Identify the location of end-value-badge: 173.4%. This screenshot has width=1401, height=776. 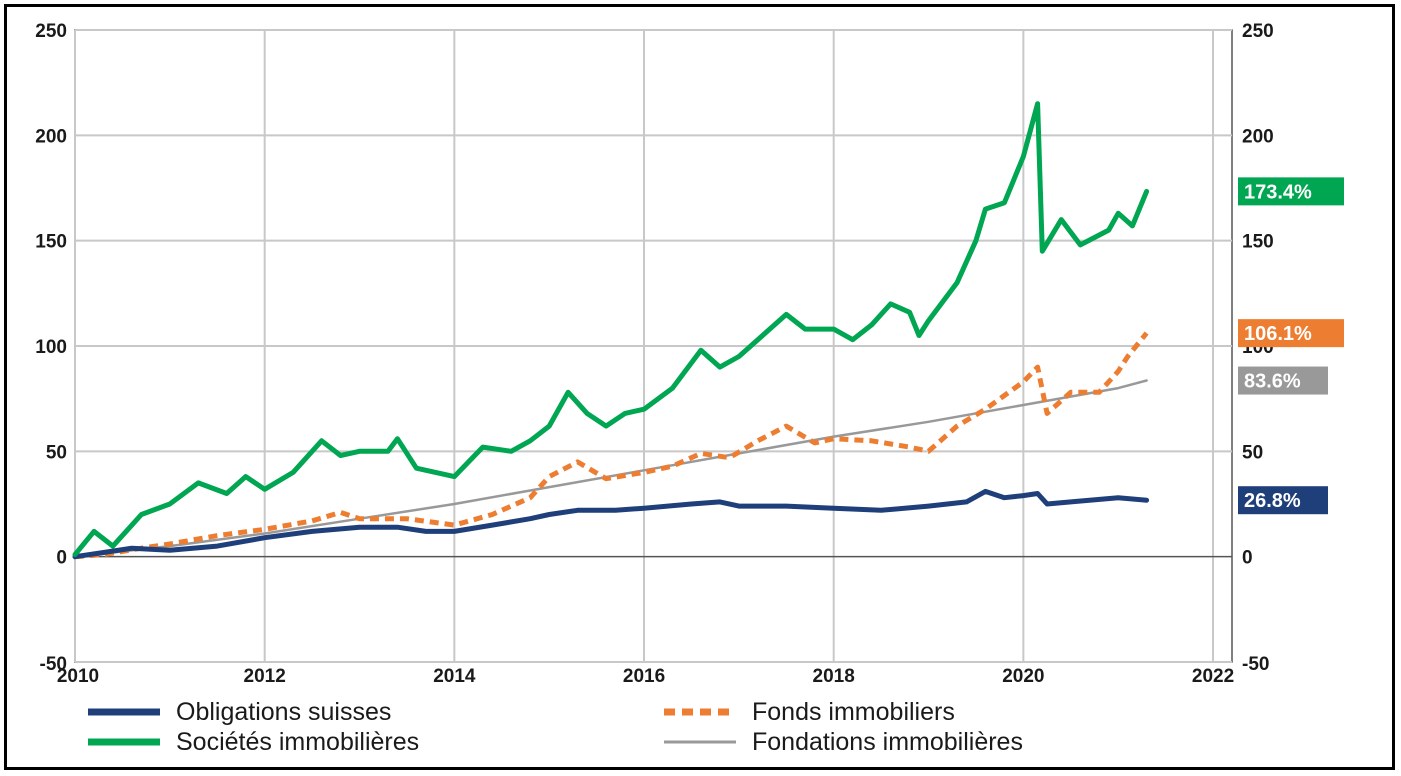
(1291, 191).